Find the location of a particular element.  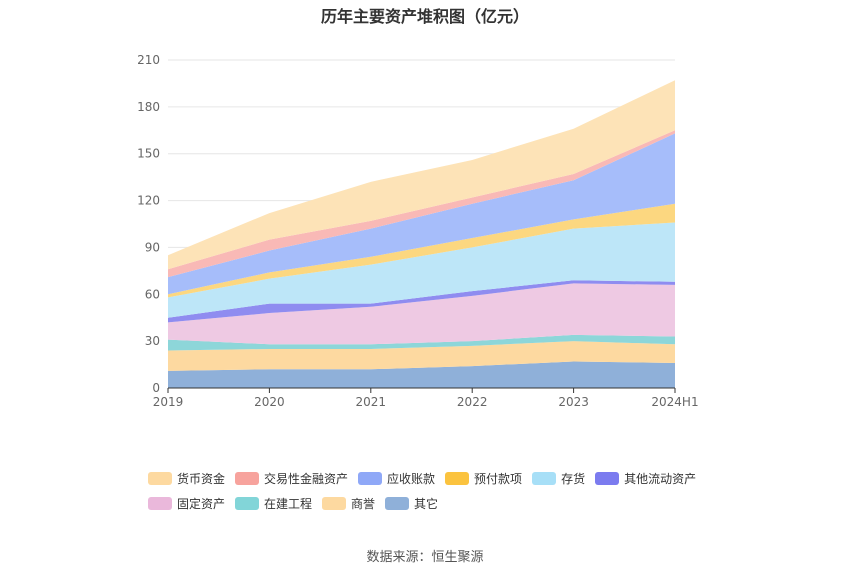

y-tick-label: 30 is located at coordinates (152, 341).